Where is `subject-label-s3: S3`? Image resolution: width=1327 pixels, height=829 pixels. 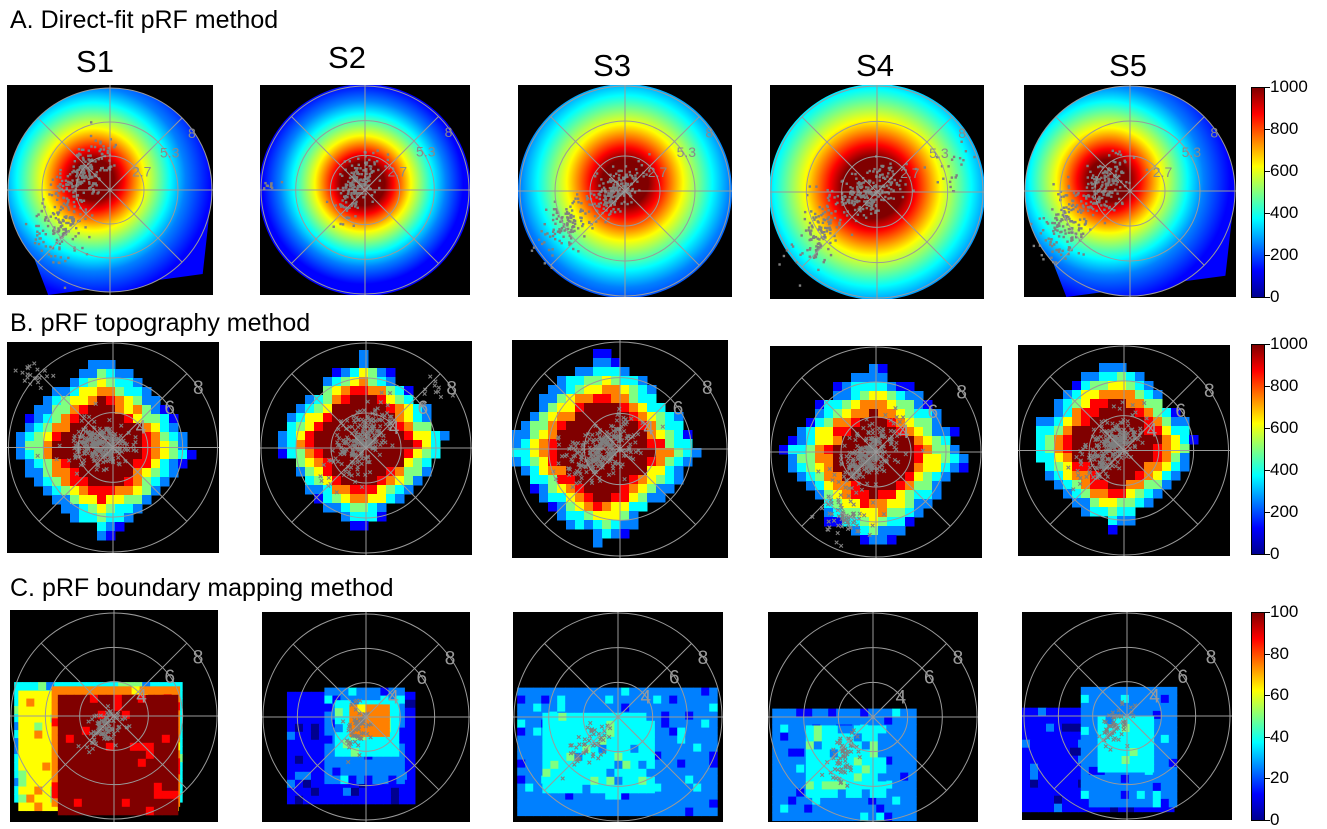 subject-label-s3: S3 is located at coordinates (612, 65).